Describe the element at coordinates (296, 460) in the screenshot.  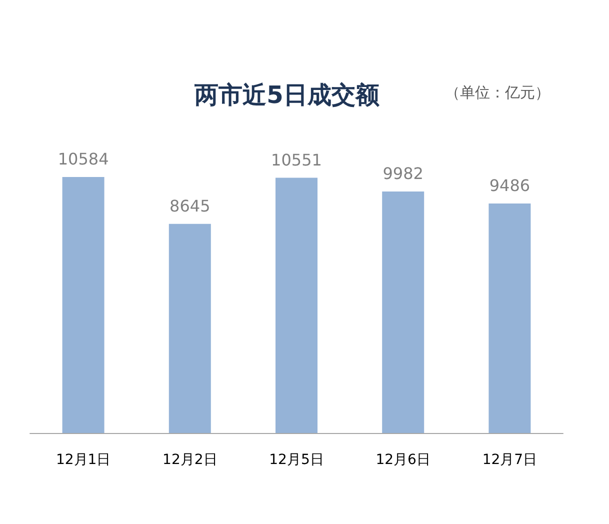
I see `x-tick-label: 12月5日` at that location.